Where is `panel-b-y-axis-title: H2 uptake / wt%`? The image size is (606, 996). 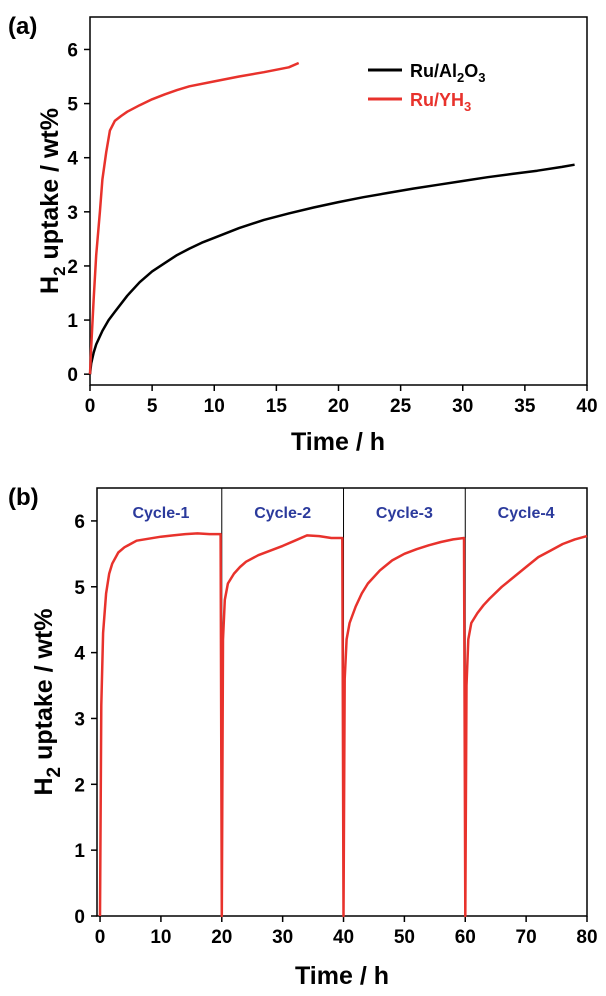
panel-b-y-axis-title: H2 uptake / wt% is located at coordinates (47, 701).